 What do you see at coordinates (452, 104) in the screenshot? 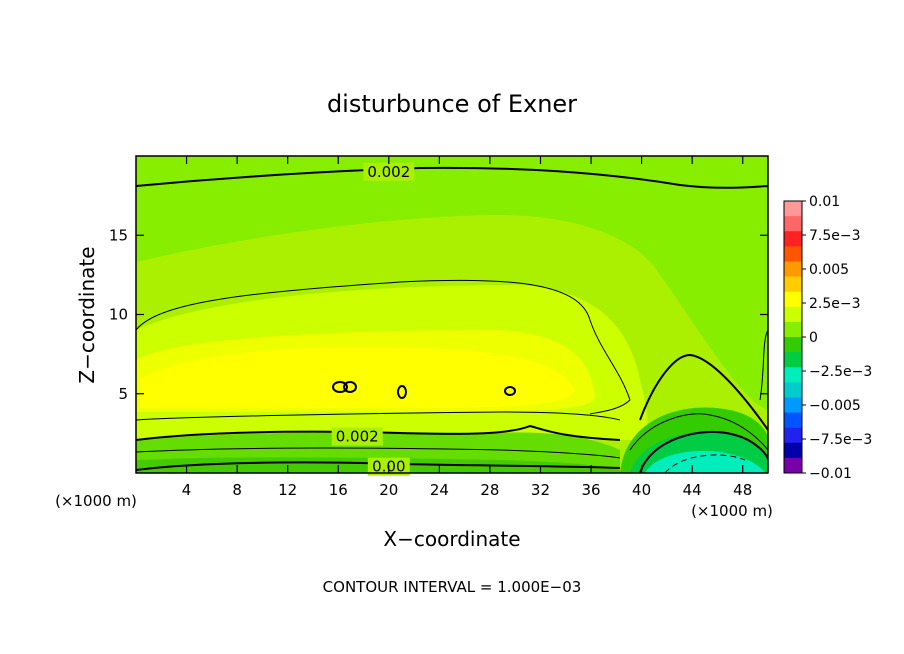
I see `chart-title: disturbunce of Exner` at bounding box center [452, 104].